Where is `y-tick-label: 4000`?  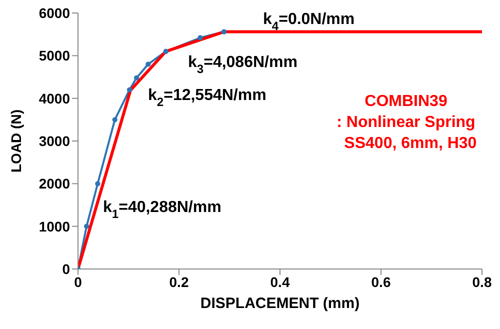
y-tick-label: 4000 is located at coordinates (54, 98).